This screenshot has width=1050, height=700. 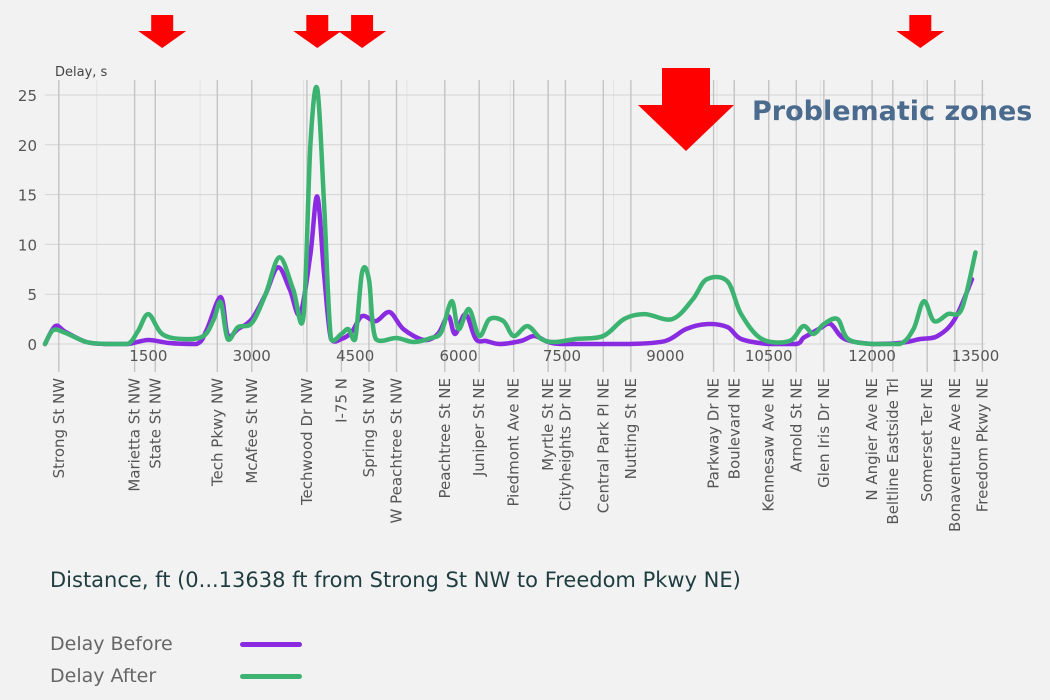 I want to click on y-tick-label: 5, so click(x=32, y=295).